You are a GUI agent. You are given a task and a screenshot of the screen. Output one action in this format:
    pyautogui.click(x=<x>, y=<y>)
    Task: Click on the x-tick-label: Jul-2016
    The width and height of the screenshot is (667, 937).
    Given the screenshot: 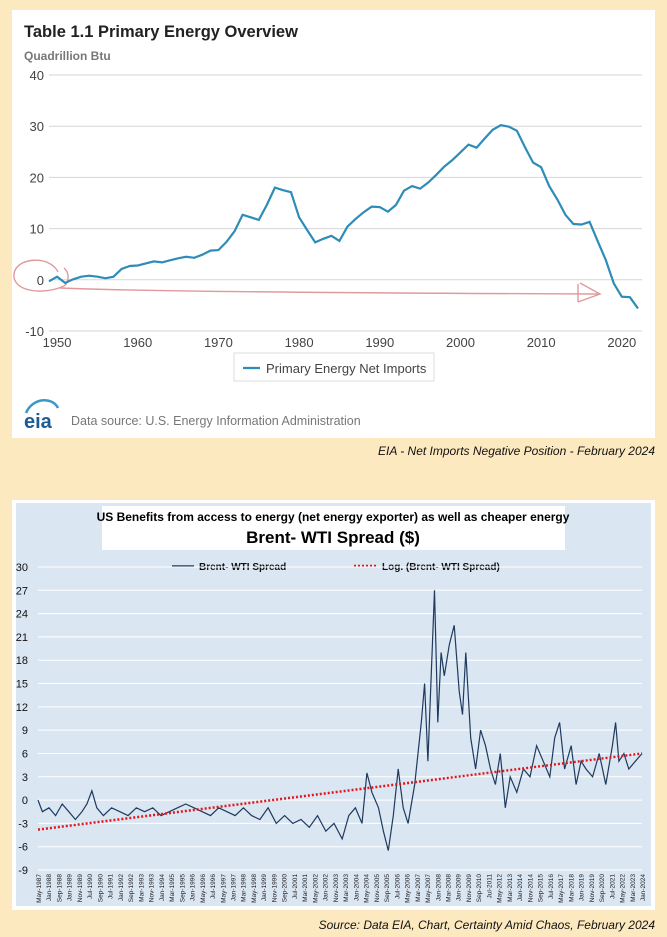 What is the action you would take?
    pyautogui.click(x=551, y=886)
    